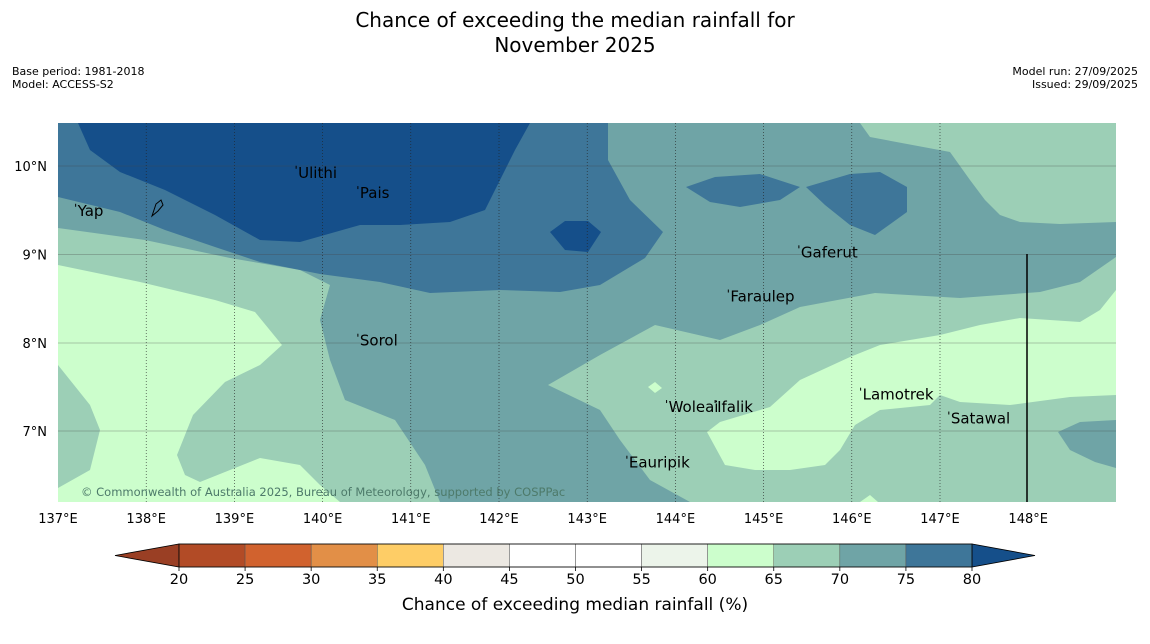 The image size is (1150, 644). Describe the element at coordinates (659, 463) in the screenshot. I see `place-label: Eauripik` at that location.